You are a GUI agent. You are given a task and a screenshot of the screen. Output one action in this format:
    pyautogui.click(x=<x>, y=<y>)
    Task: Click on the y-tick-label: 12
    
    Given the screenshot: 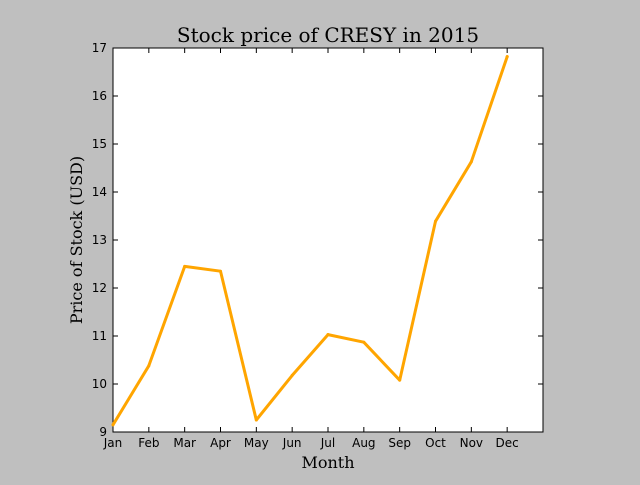 What is the action you would take?
    pyautogui.click(x=99, y=288)
    